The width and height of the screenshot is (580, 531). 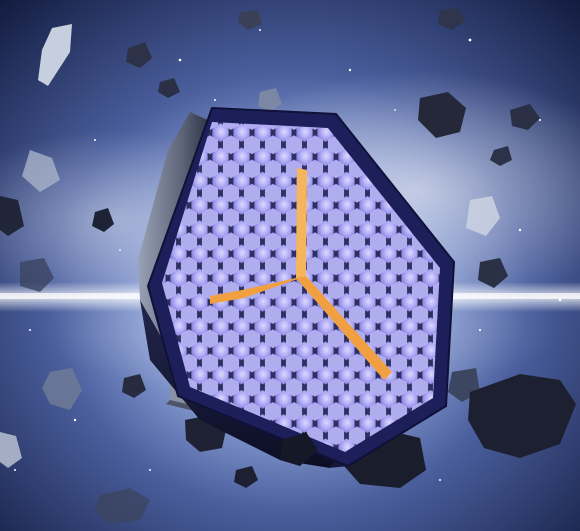 What do you see at coordinates (299, 449) in the screenshot?
I see `asteroid-foreground` at bounding box center [299, 449].